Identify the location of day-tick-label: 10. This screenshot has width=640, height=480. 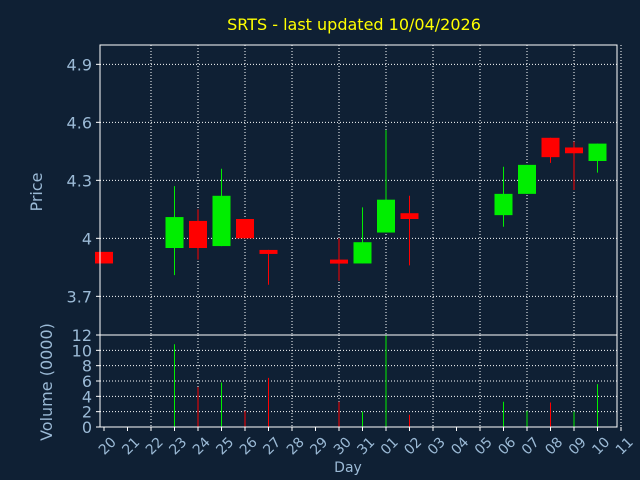
(601, 446).